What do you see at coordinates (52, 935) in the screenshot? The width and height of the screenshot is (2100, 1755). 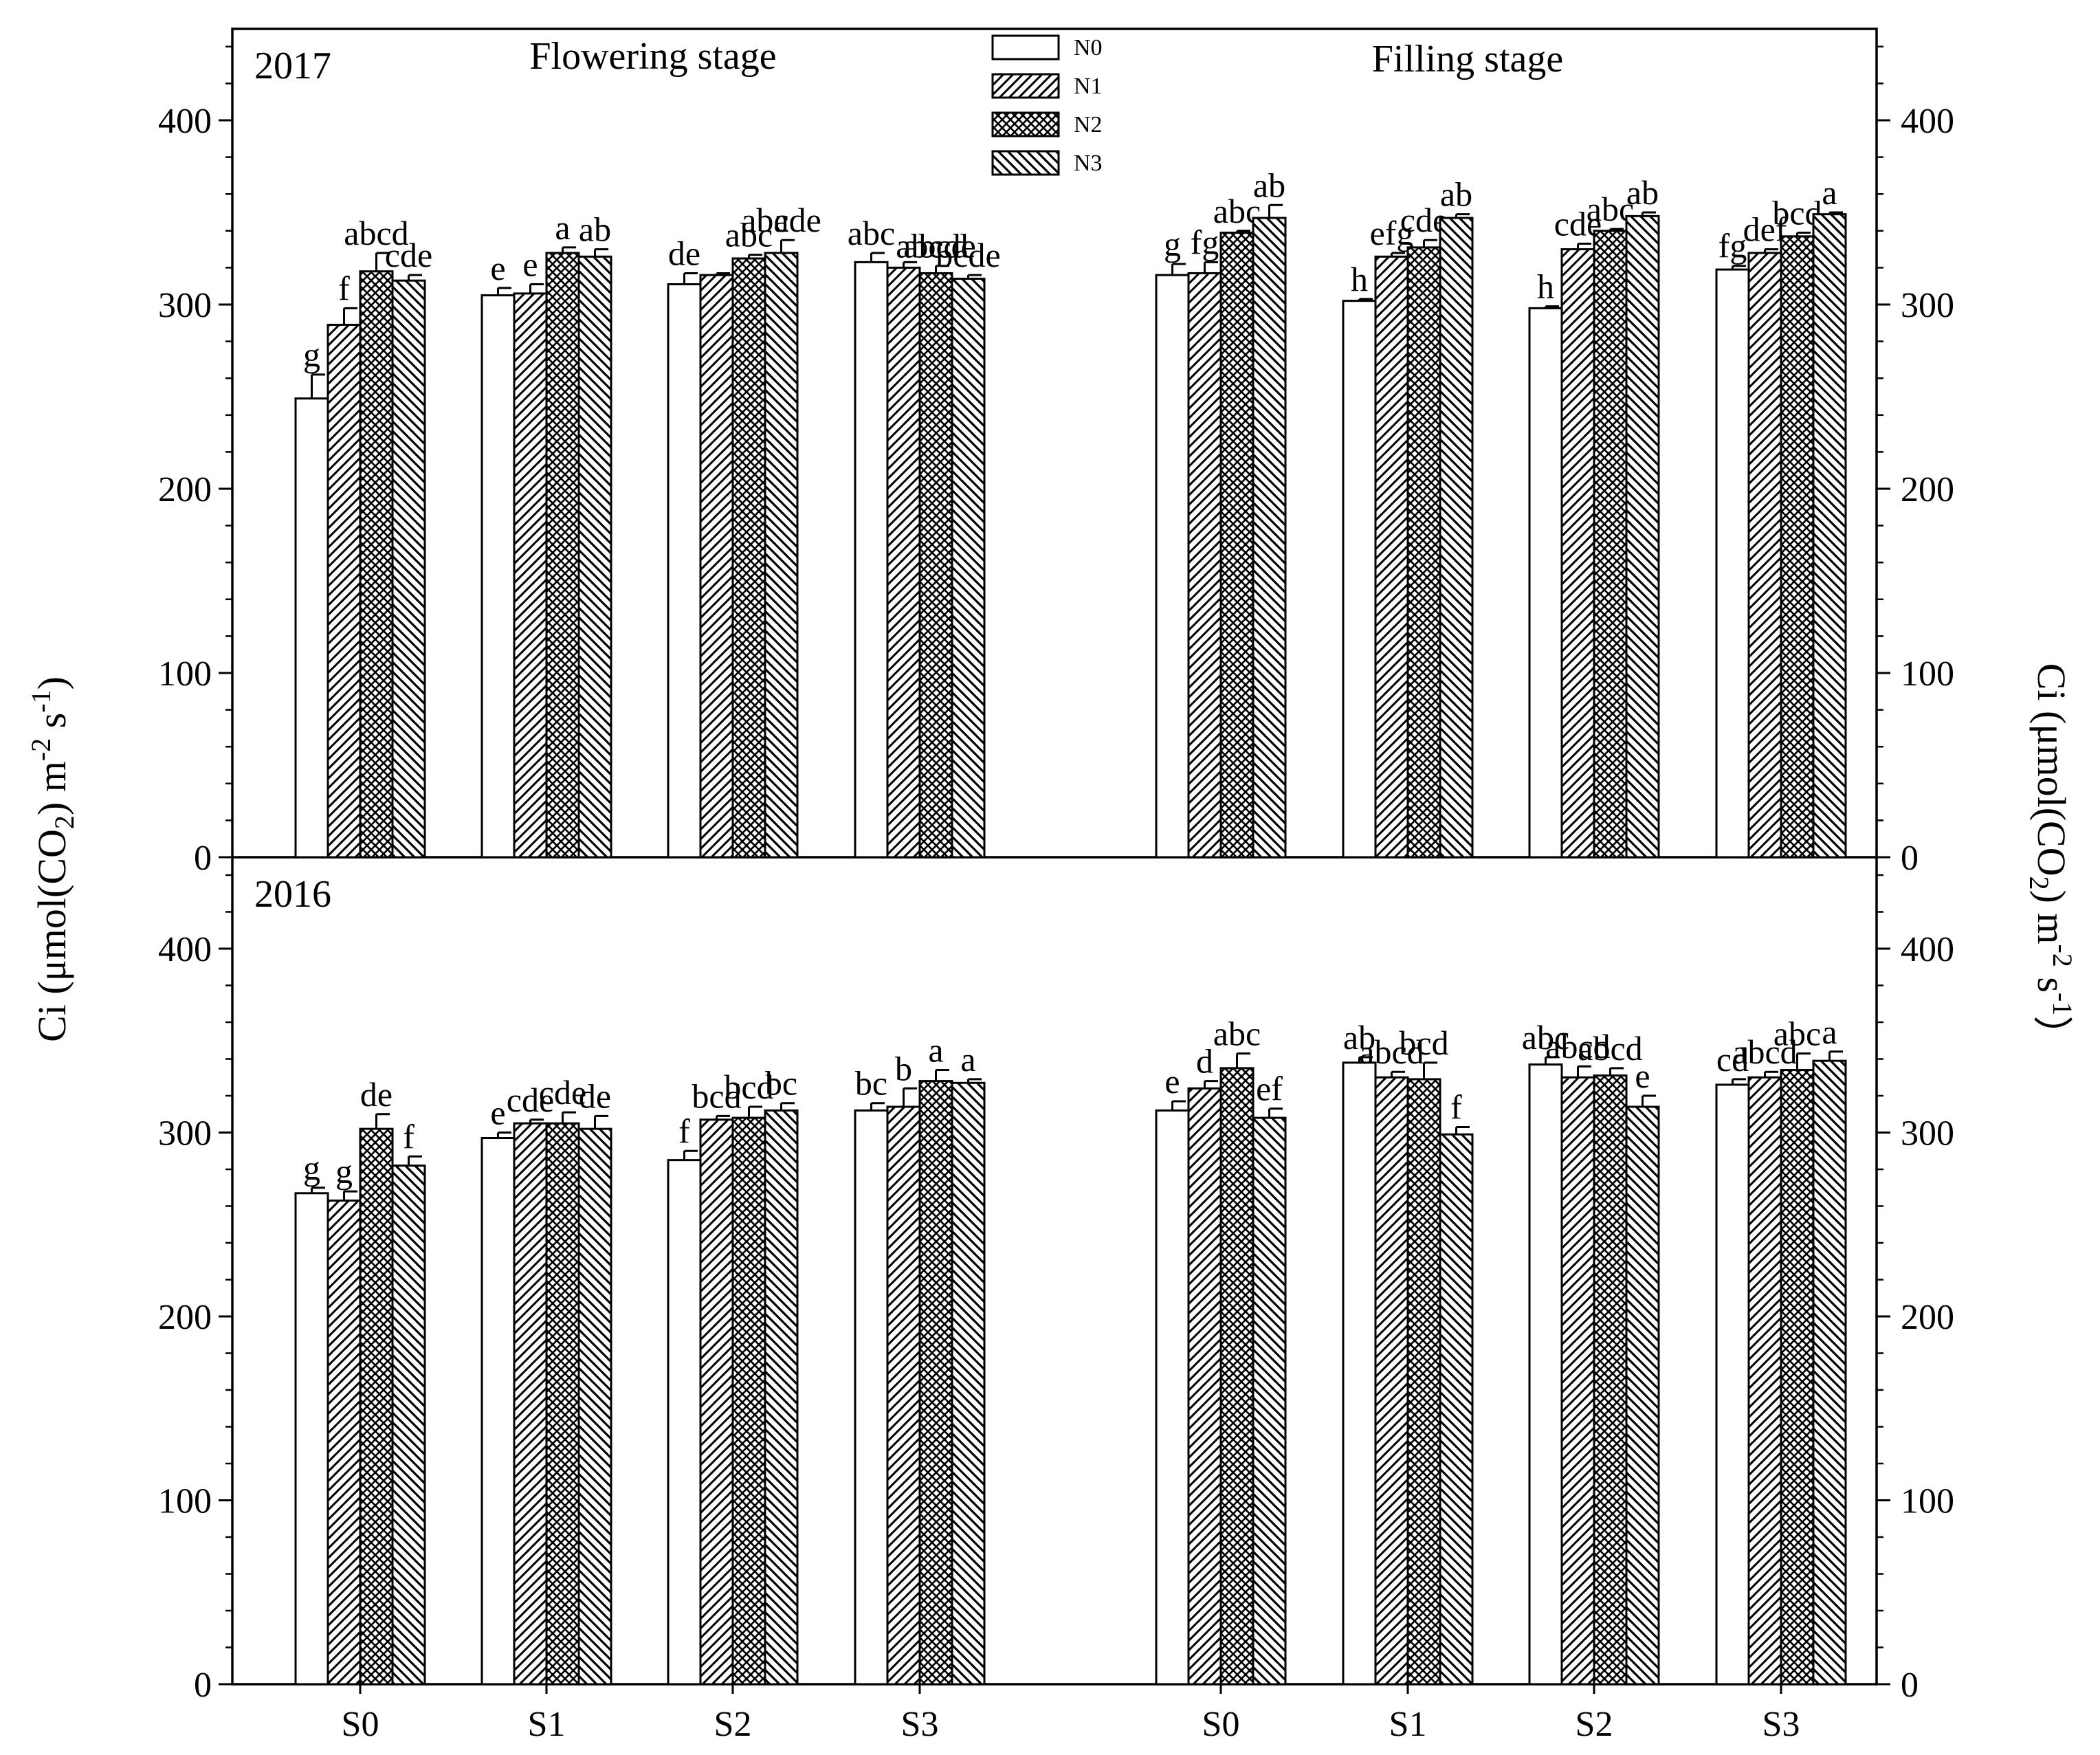 I see `y-label-left-main: Ci (μmol(CO` at bounding box center [52, 935].